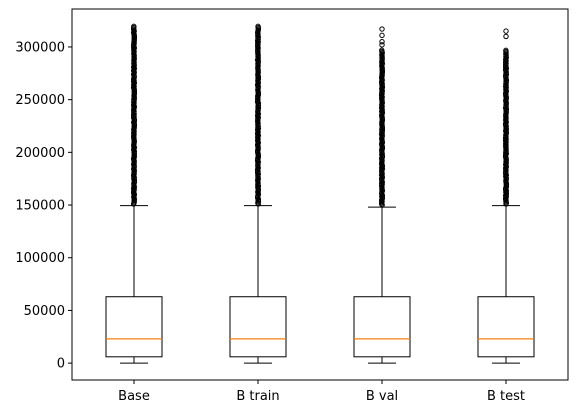  What do you see at coordinates (40, 206) in the screenshot?
I see `y-tick-label: 150000` at bounding box center [40, 206].